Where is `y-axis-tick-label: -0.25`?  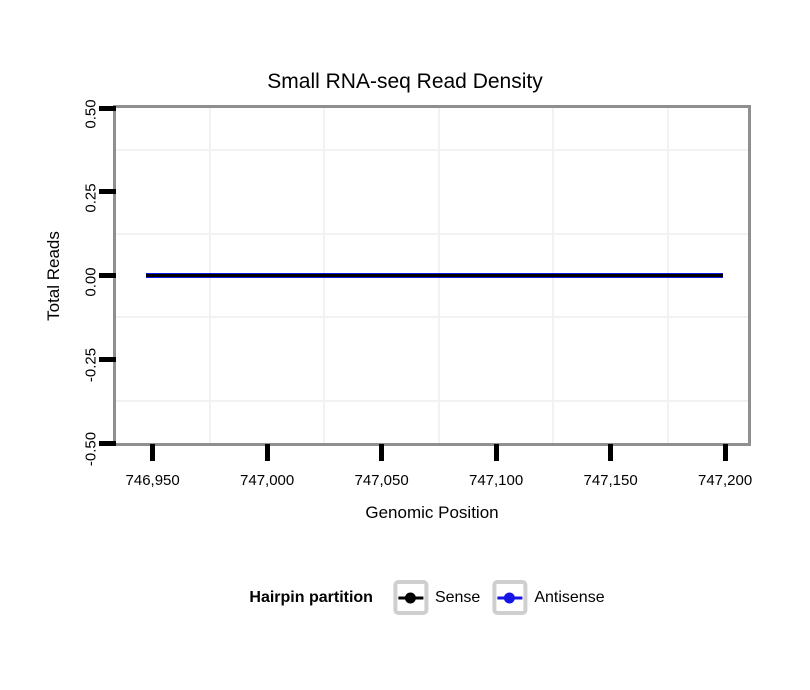
y-axis-tick-label: -0.25 is located at coordinates (91, 365).